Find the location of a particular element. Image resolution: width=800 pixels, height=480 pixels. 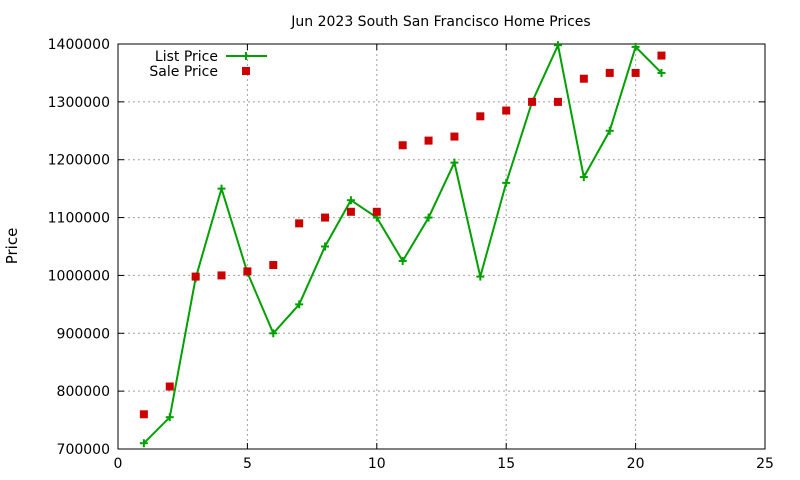

x-tick-label: 20 is located at coordinates (636, 464).